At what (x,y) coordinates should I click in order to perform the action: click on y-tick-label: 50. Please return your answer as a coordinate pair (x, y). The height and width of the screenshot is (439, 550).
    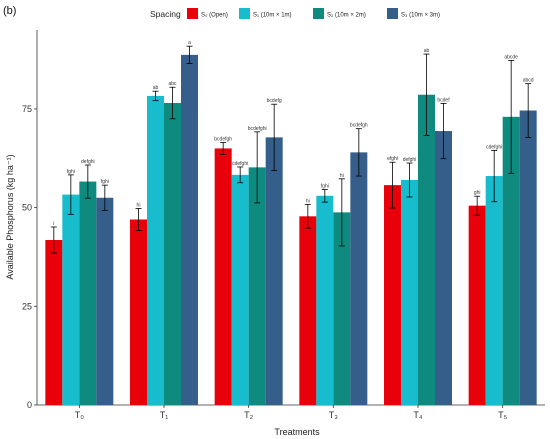
    Looking at the image, I should click on (27, 208).